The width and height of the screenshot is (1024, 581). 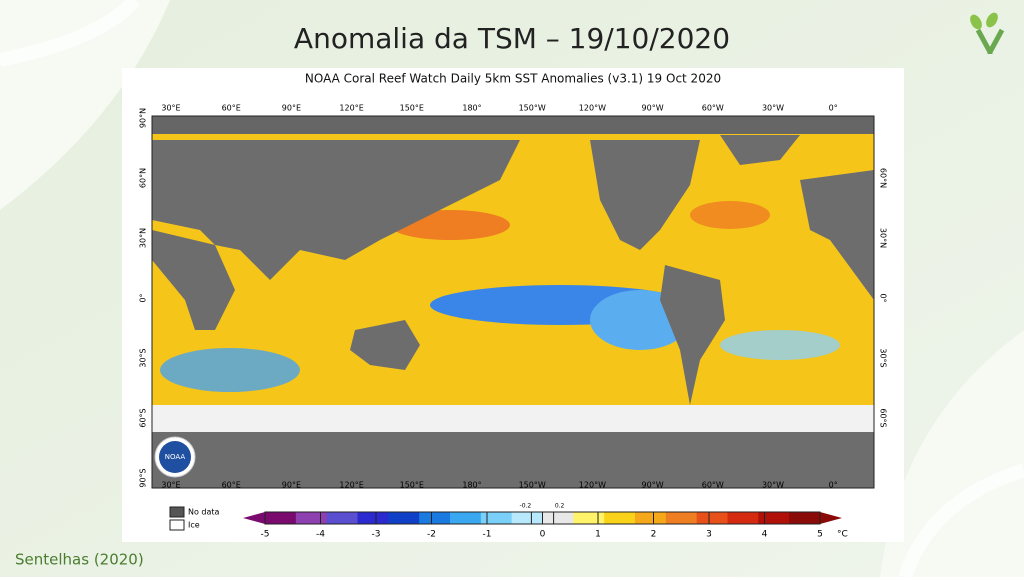 I want to click on colorbar-label: -2, so click(x=431, y=535).